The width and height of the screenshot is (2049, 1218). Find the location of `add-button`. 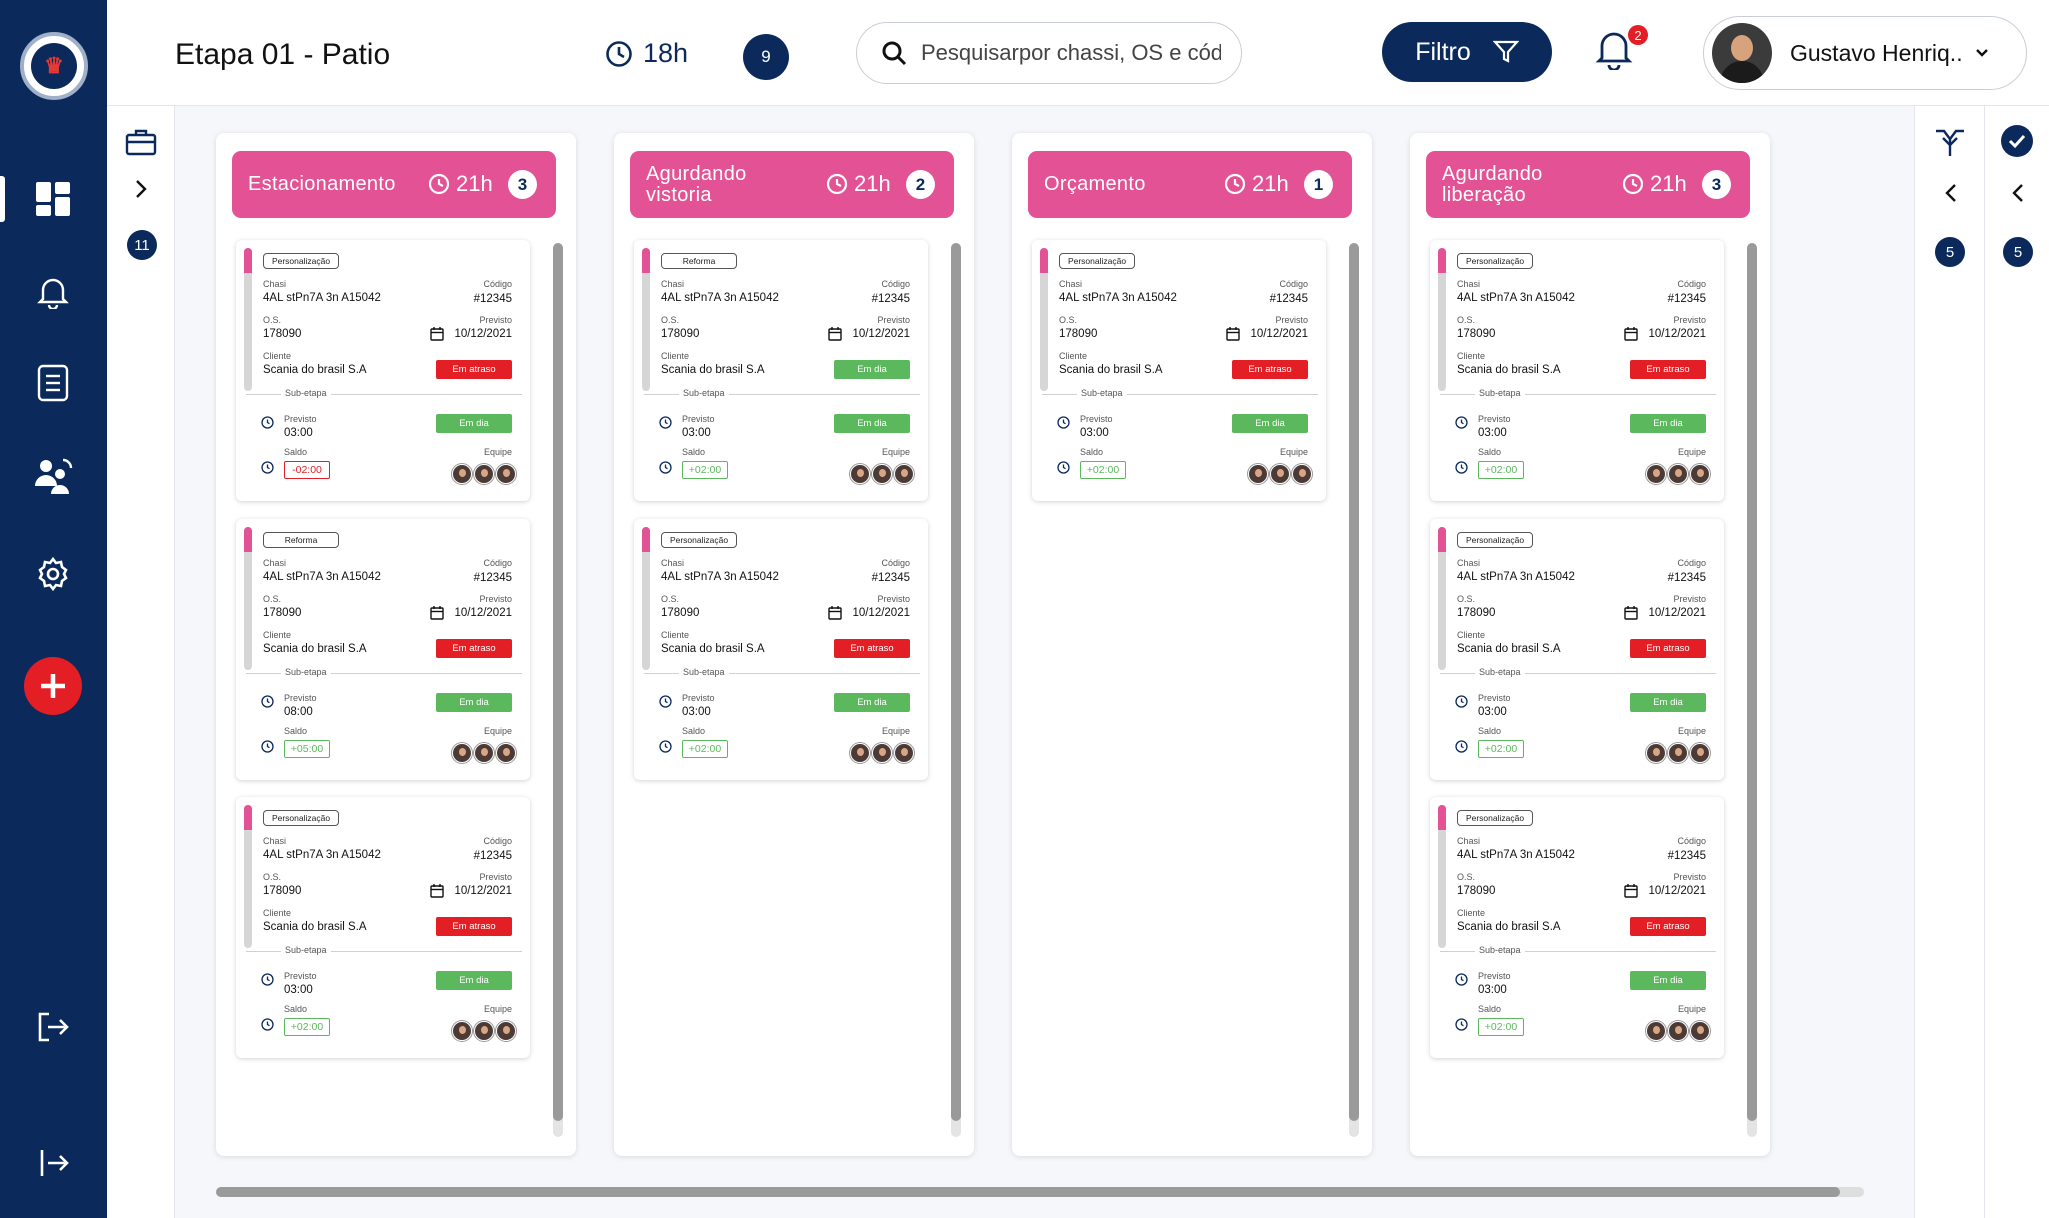

add-button is located at coordinates (53, 686).